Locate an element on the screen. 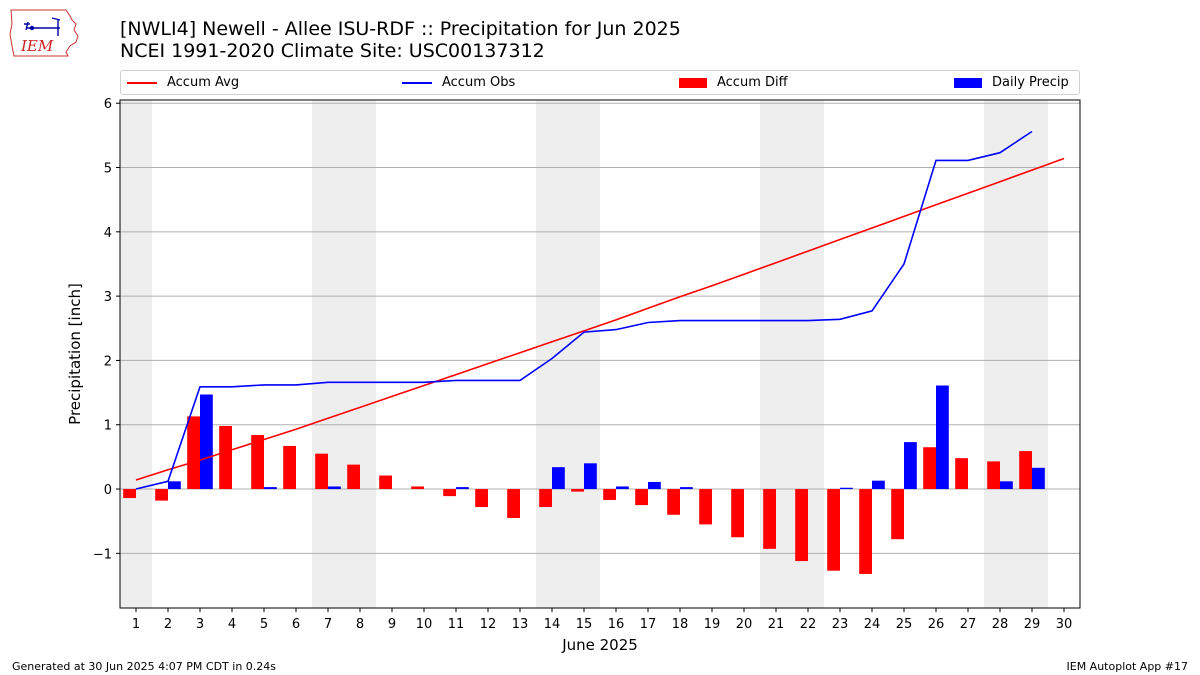 This screenshot has width=1200, height=675. legend-item-daily-precip: Daily Precip is located at coordinates (1011, 82).